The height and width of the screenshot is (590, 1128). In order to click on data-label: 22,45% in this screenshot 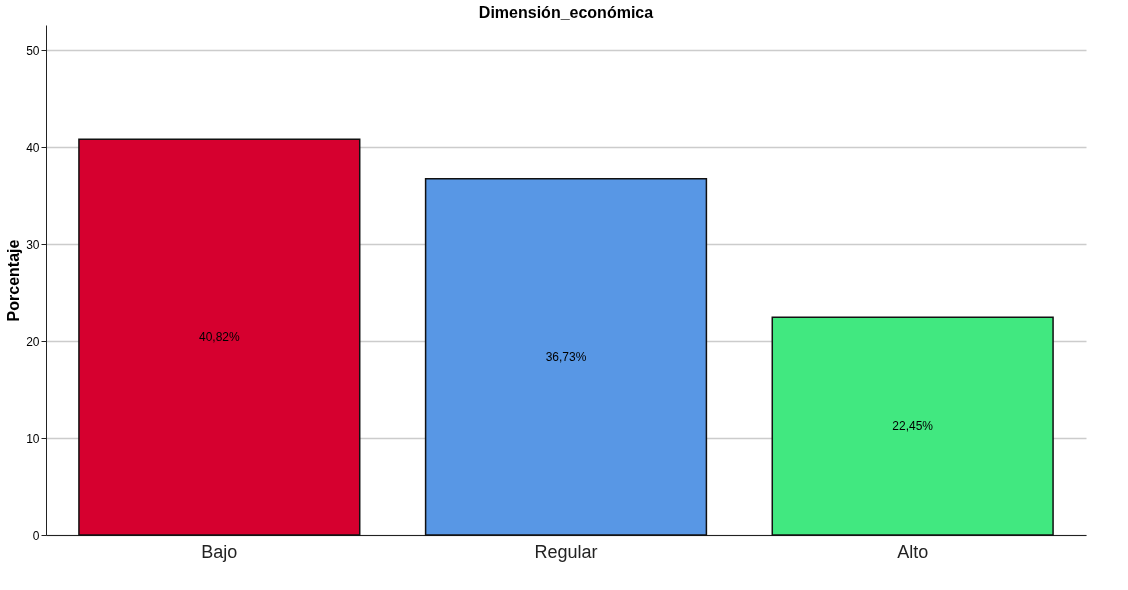, I will do `click(913, 426)`.